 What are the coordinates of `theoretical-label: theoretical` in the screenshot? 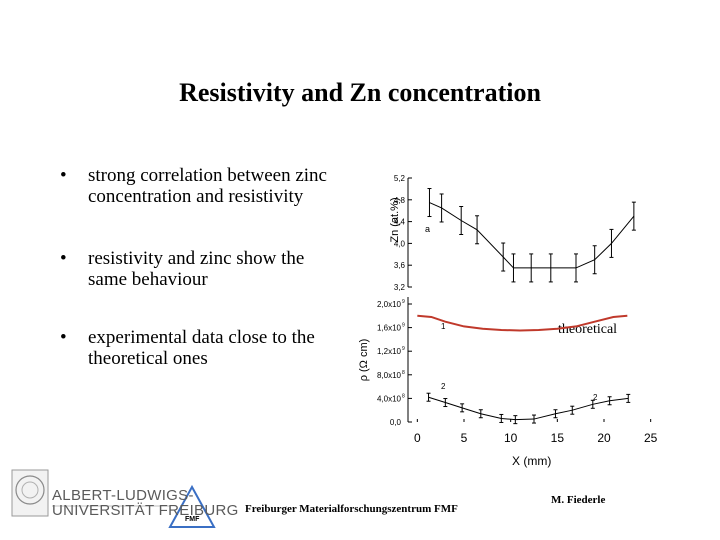 It's located at (587, 329).